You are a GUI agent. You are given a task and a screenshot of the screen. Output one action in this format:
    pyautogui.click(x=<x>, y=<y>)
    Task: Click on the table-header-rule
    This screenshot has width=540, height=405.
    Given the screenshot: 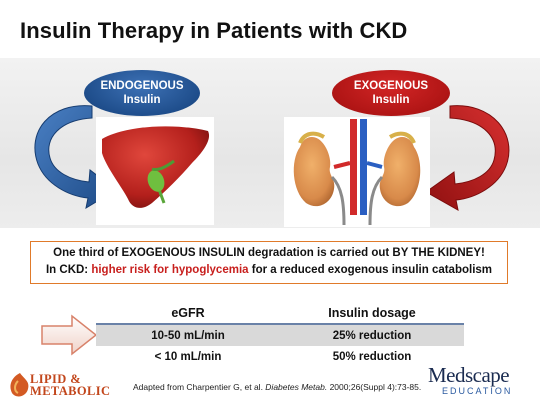 What is the action you would take?
    pyautogui.click(x=280, y=324)
    